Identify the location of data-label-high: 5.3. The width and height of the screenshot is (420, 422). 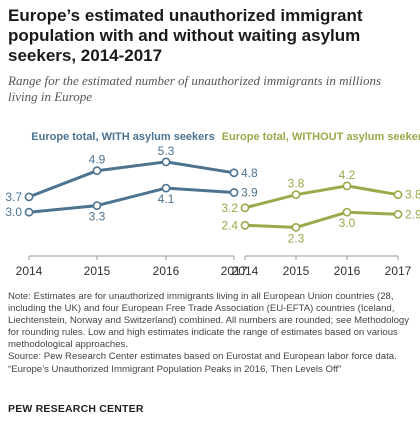
(166, 151).